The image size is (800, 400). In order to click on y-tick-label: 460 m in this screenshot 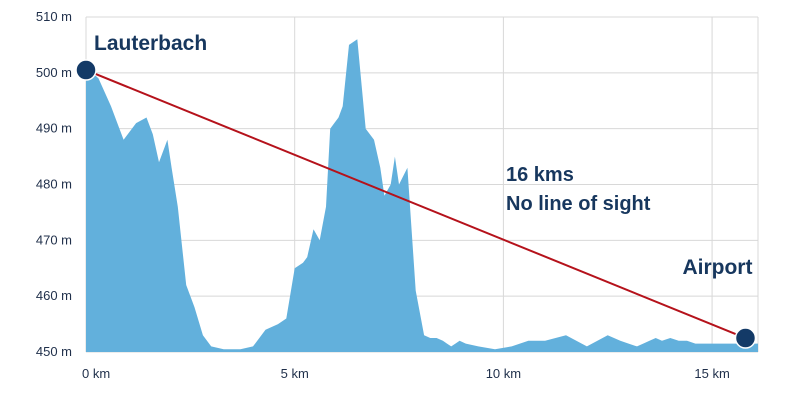, I will do `click(54, 295)`.